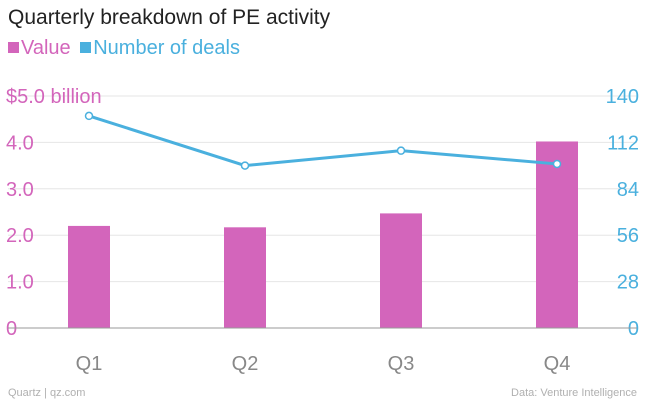  Describe the element at coordinates (628, 236) in the screenshot. I see `y-right-tick-label: 56` at that location.